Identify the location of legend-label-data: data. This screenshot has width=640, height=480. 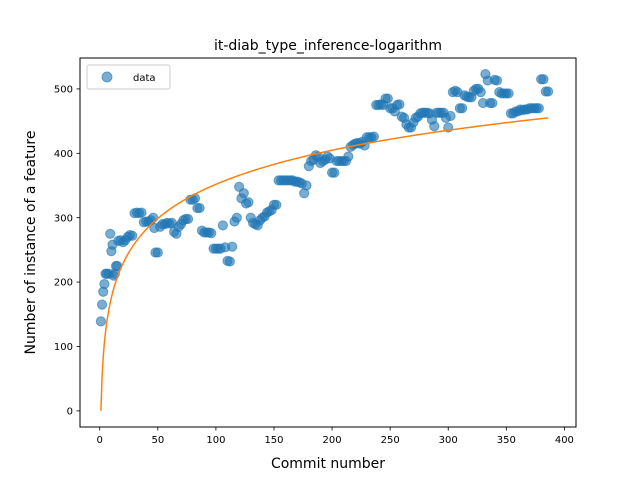
(144, 78).